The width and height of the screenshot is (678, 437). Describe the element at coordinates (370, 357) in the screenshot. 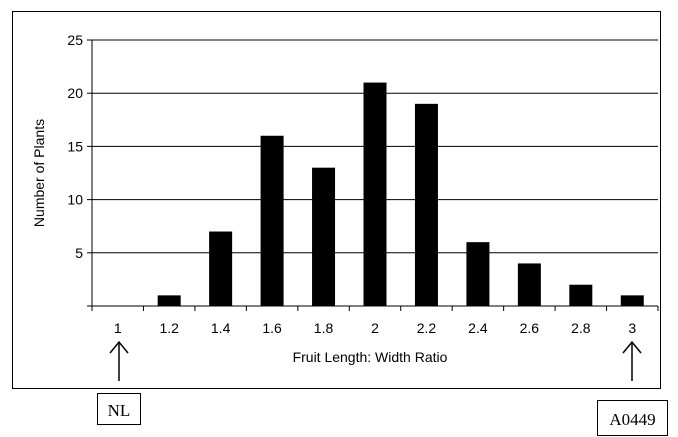

I see `x-axis-label: Fruit Length: Width Ratio` at that location.